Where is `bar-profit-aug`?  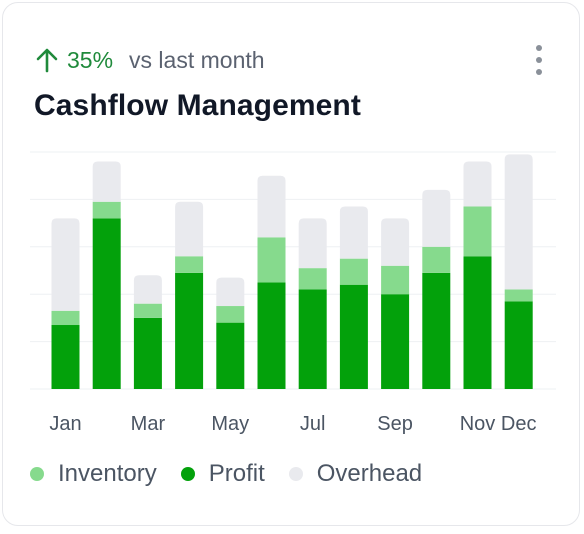 bar-profit-aug is located at coordinates (353, 336).